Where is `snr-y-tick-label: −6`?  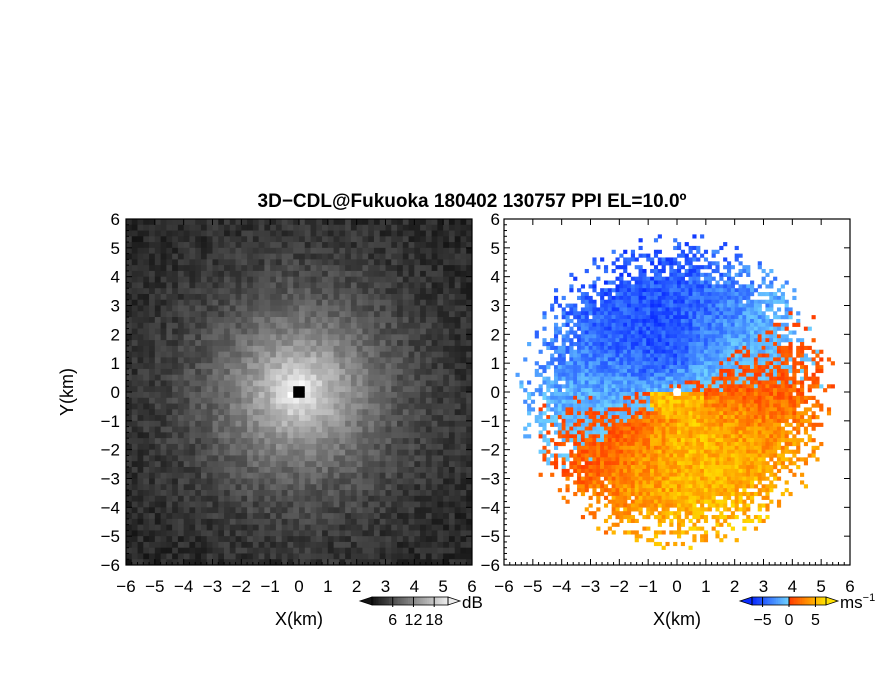 snr-y-tick-label: −6 is located at coordinates (110, 565).